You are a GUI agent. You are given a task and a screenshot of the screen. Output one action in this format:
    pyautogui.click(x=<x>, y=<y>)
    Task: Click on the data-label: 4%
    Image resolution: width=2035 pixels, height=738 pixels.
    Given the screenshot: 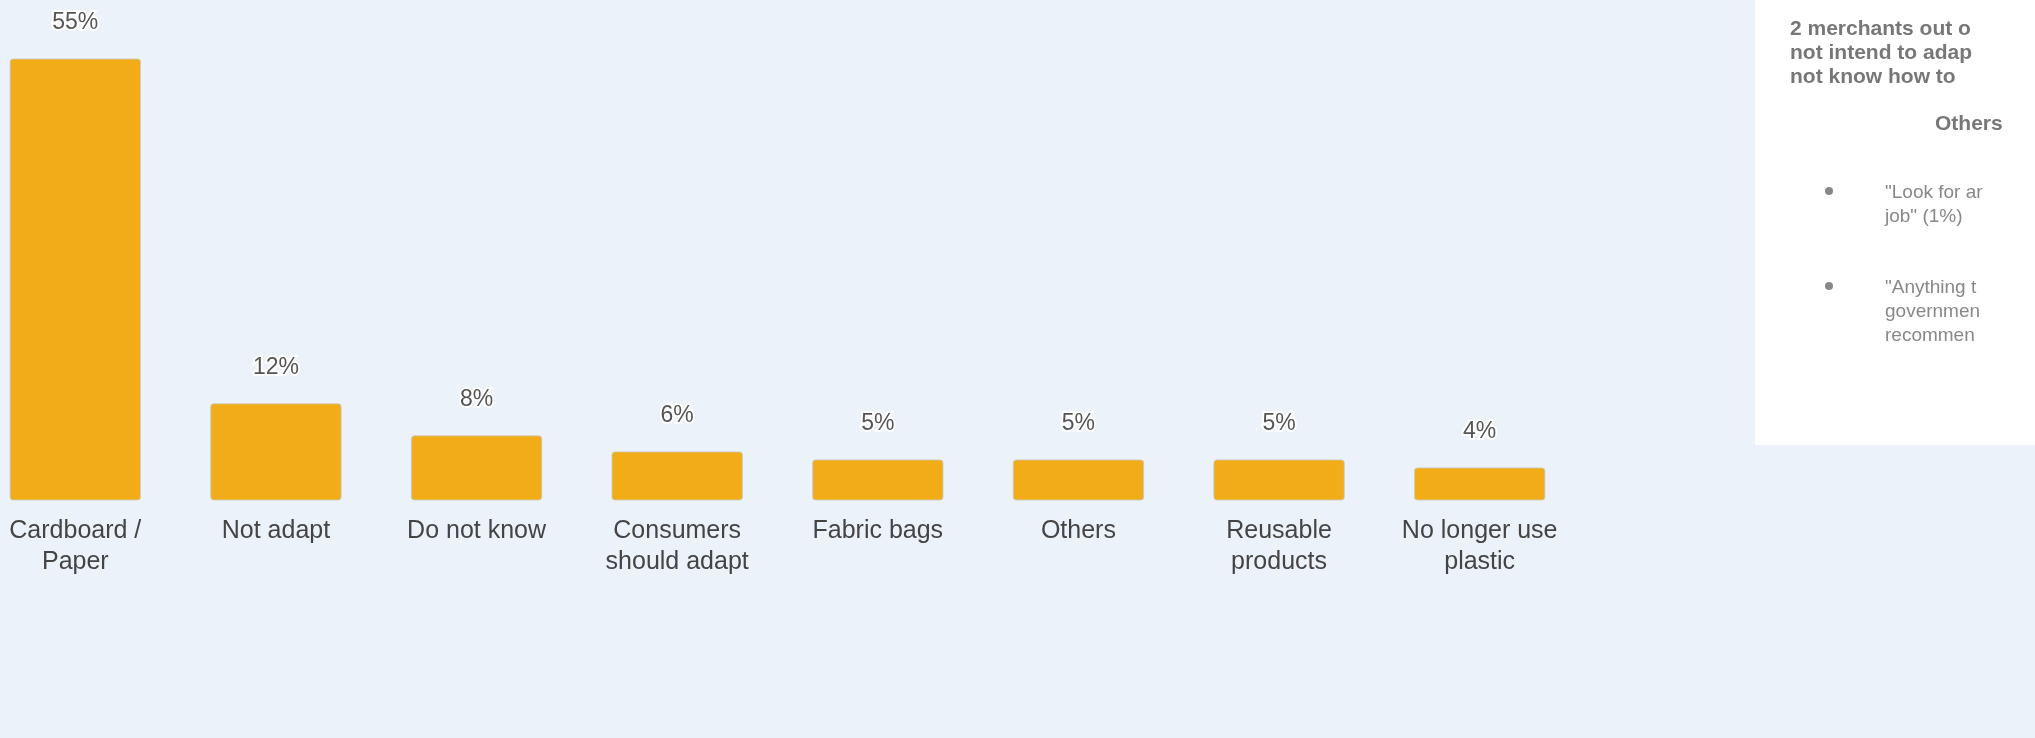 What is the action you would take?
    pyautogui.click(x=1480, y=429)
    